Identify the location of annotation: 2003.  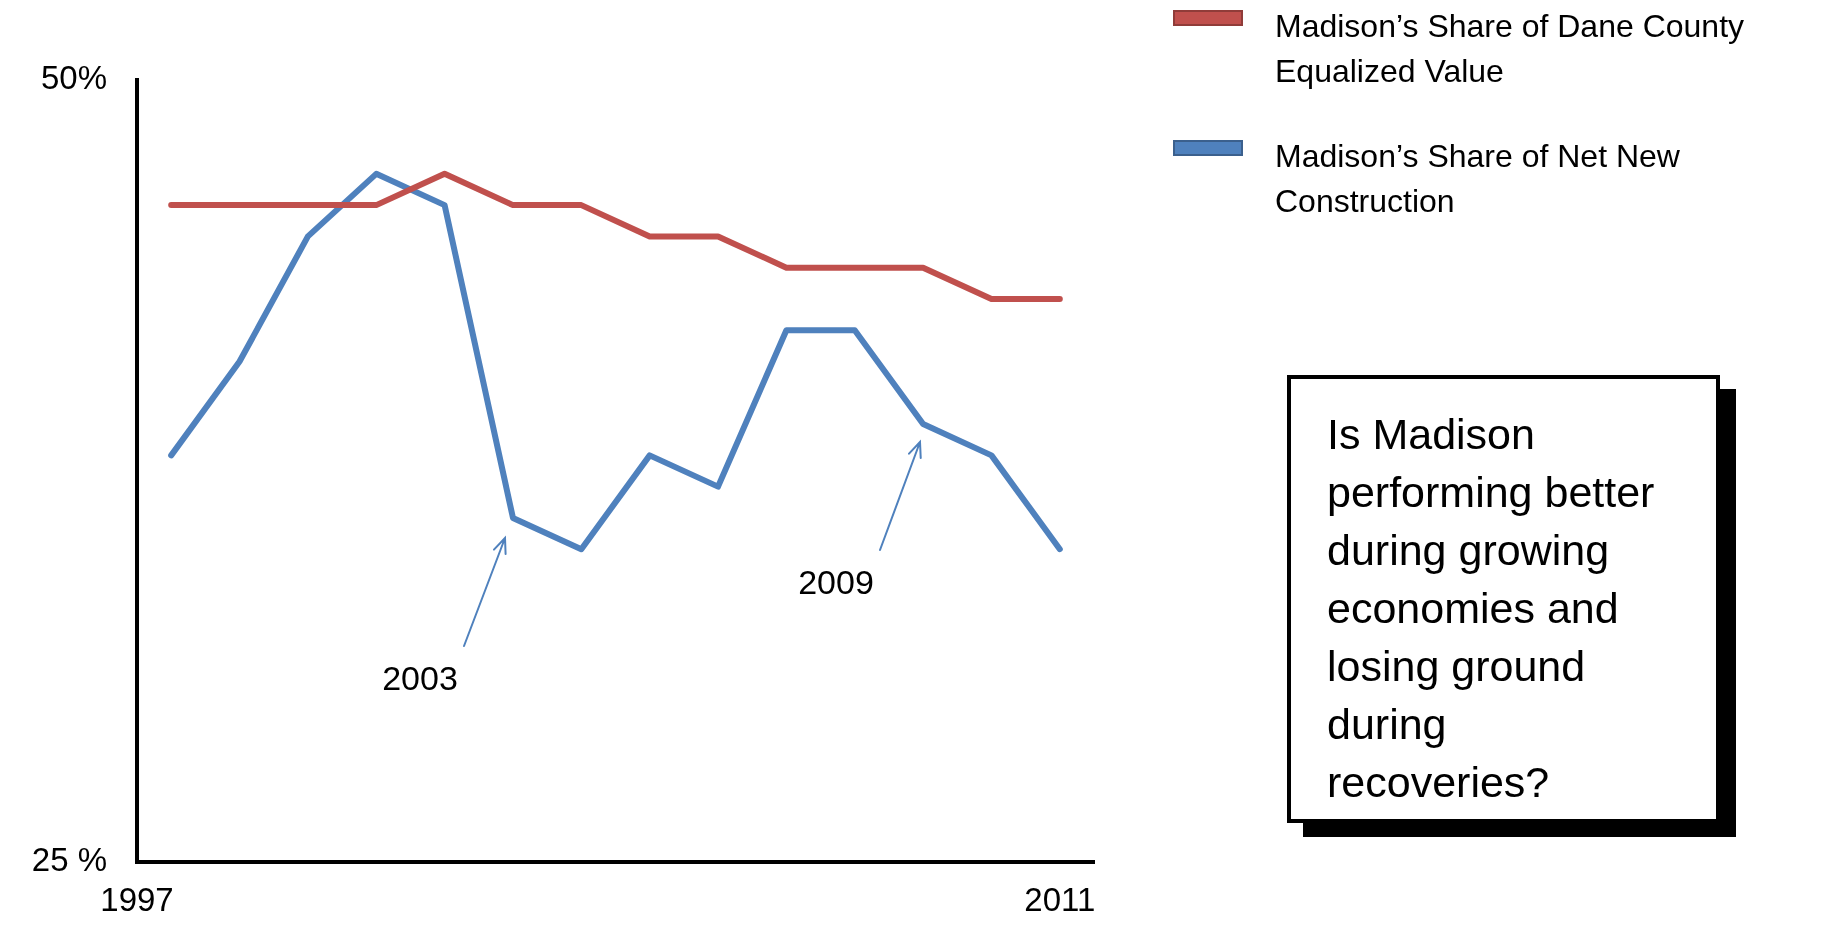
(420, 678).